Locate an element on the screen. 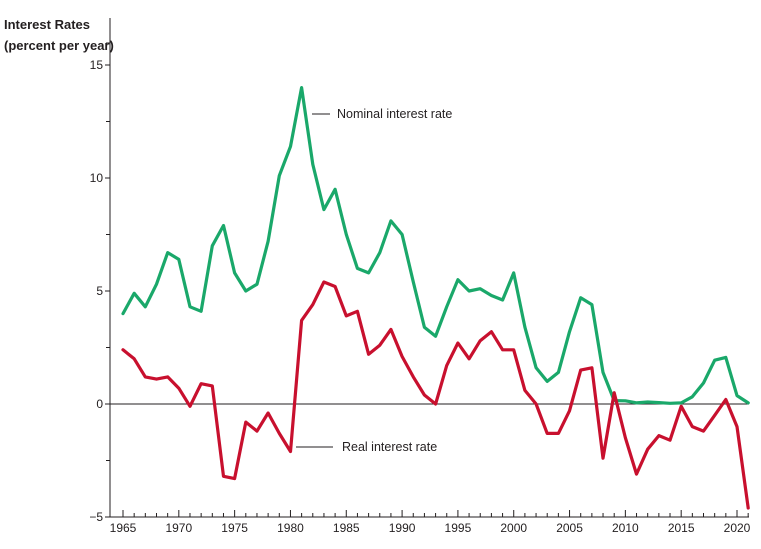 The image size is (761, 549). y-axis-title-line-2: (percent per year) is located at coordinates (59, 45).